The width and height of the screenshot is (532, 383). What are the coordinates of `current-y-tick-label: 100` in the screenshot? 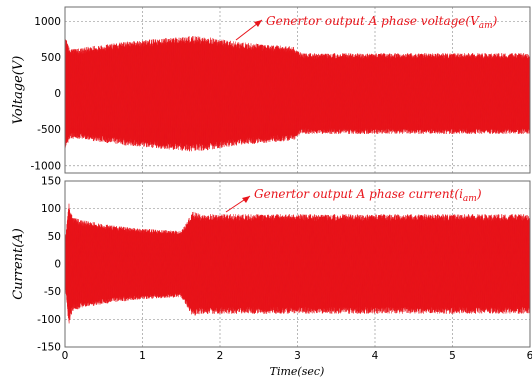 It's located at (51, 209).